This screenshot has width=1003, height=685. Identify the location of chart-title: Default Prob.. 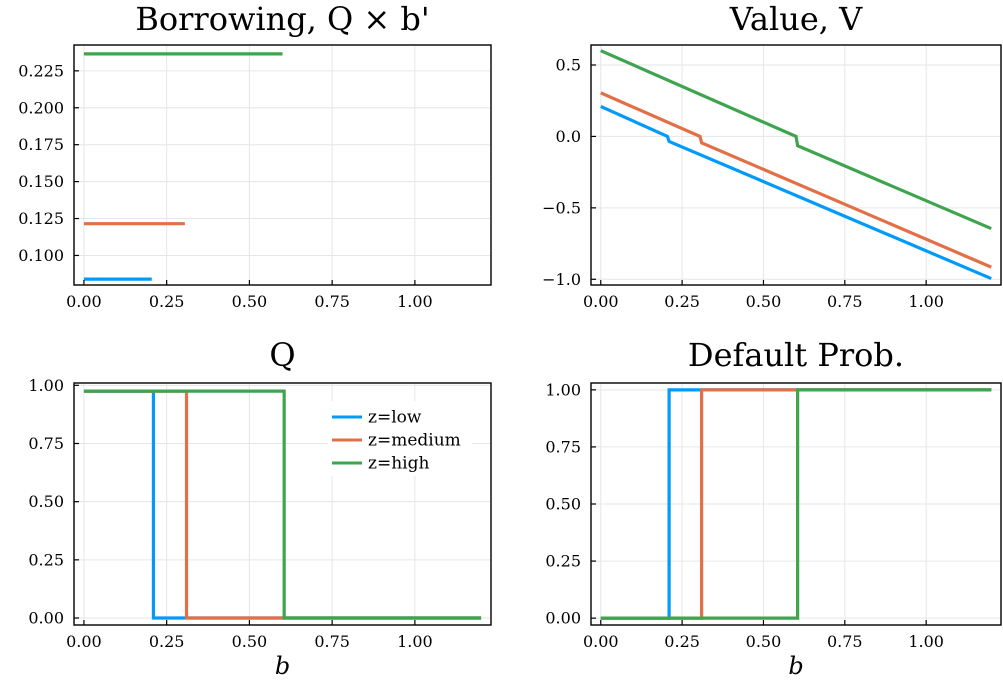
(796, 355).